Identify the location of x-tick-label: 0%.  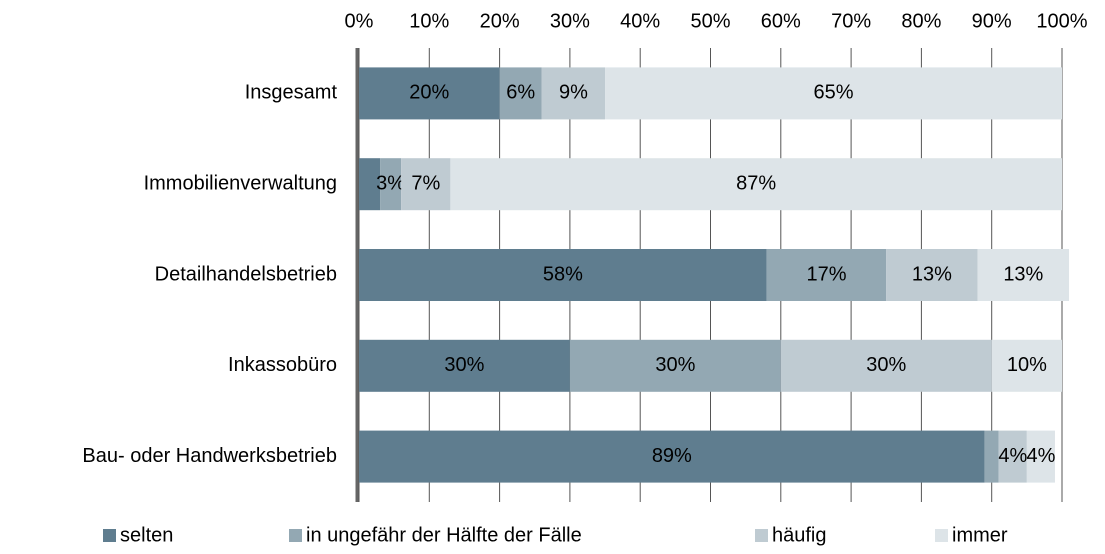
(359, 21).